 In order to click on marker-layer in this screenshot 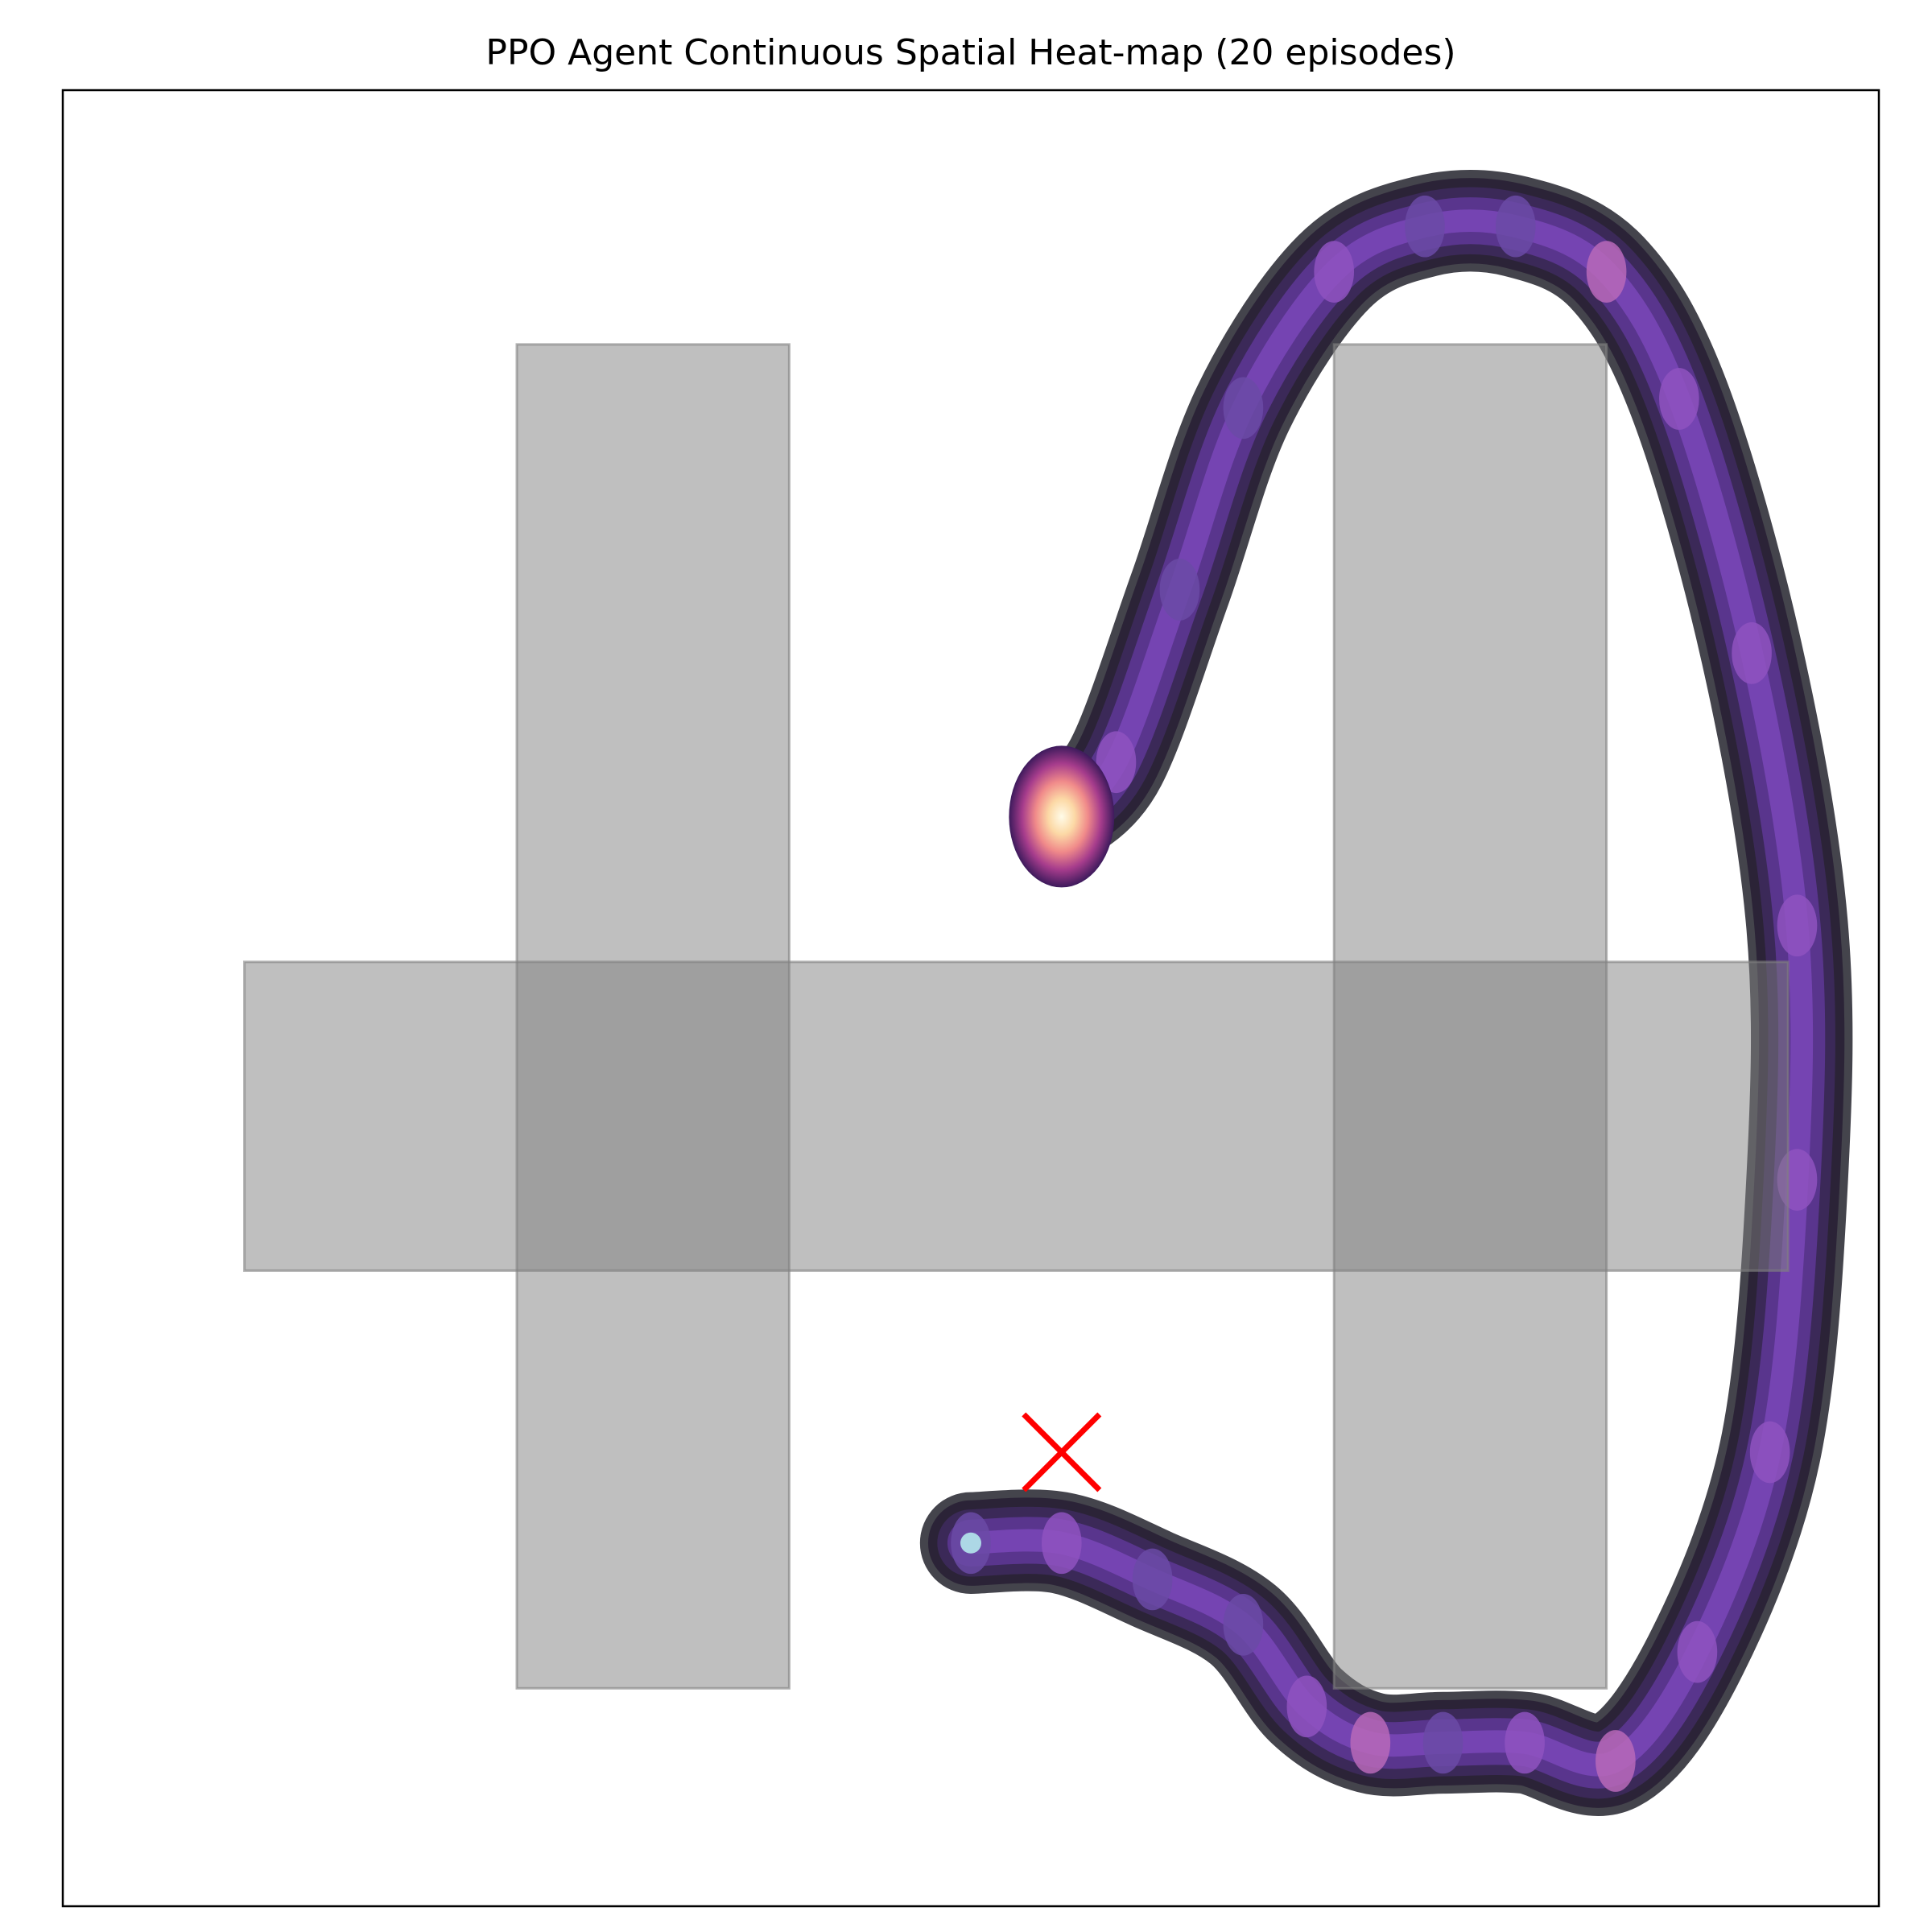, I will do `click(1031, 1483)`.